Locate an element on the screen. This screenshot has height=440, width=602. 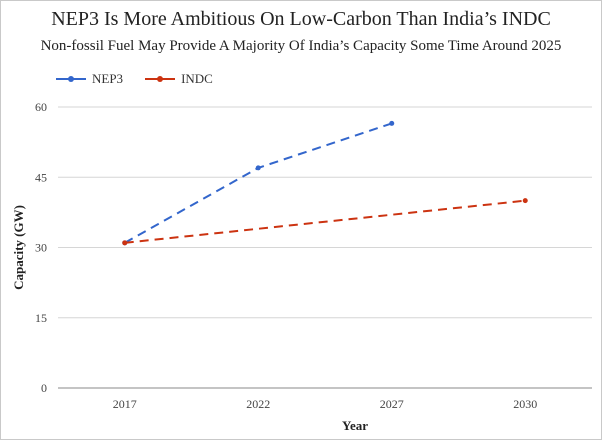
legend-item-indc: INDC is located at coordinates (179, 79).